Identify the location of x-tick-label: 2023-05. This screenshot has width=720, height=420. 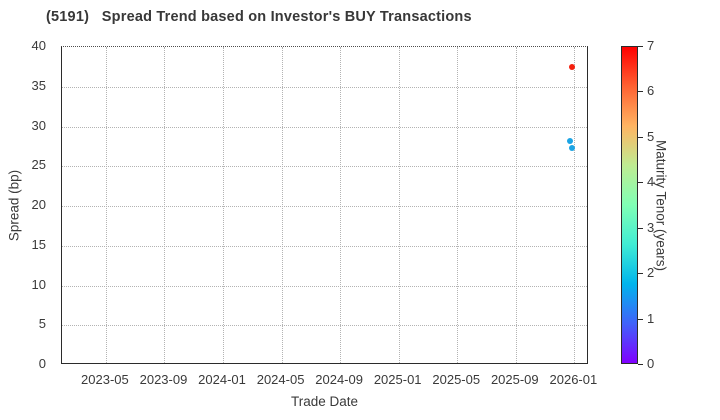
(105, 379).